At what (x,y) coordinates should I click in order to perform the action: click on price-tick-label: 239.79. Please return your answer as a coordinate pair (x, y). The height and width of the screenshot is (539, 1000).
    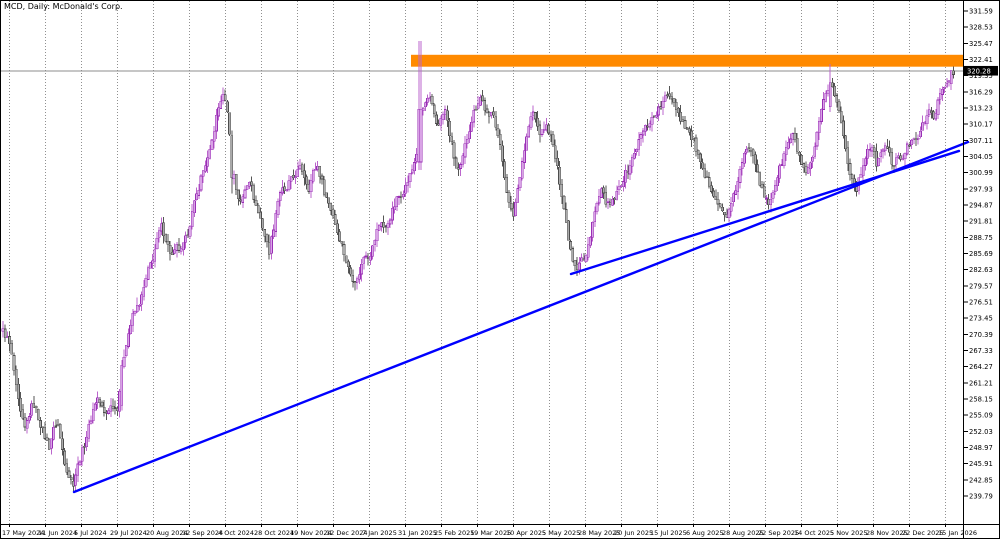
    Looking at the image, I should click on (981, 496).